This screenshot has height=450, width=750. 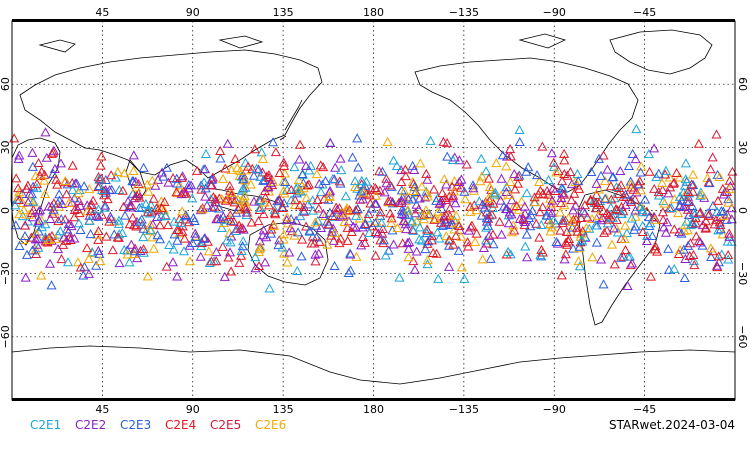 I want to click on legend-item-c2e6: C2E6, so click(x=270, y=425).